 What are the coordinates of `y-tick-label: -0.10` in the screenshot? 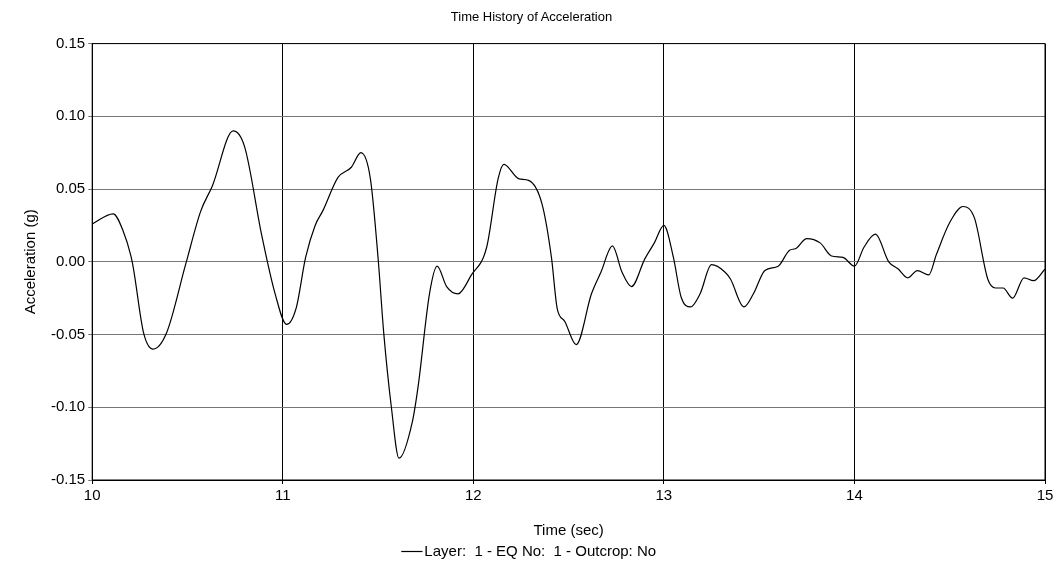 It's located at (68, 406).